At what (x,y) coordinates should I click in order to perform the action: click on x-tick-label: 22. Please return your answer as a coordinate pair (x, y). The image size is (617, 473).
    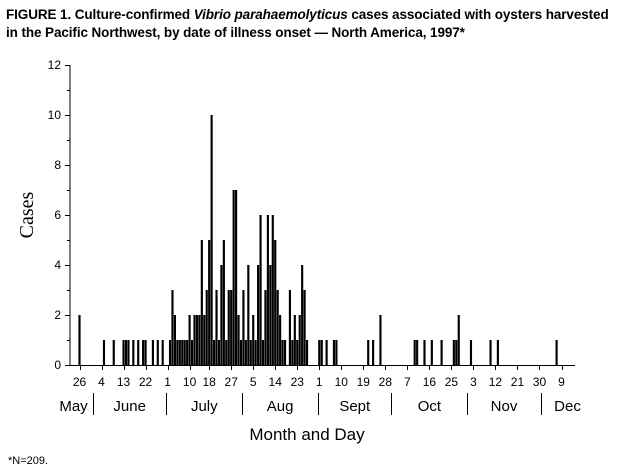
    Looking at the image, I should click on (146, 382).